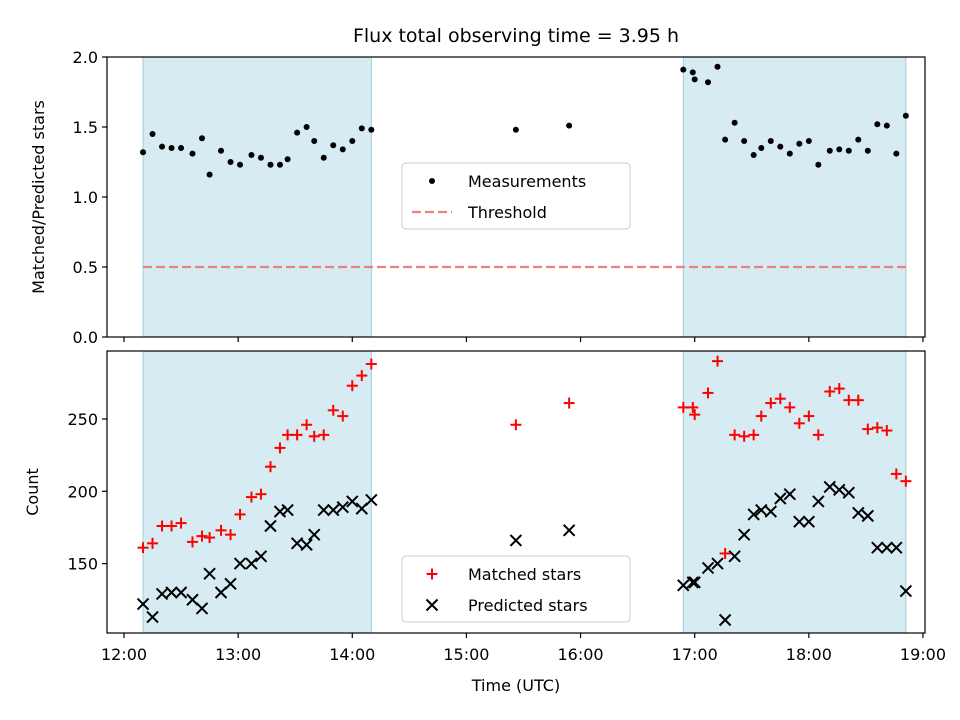 The width and height of the screenshot is (960, 720). I want to click on count-x-tick-label-6: 18:00, so click(809, 654).